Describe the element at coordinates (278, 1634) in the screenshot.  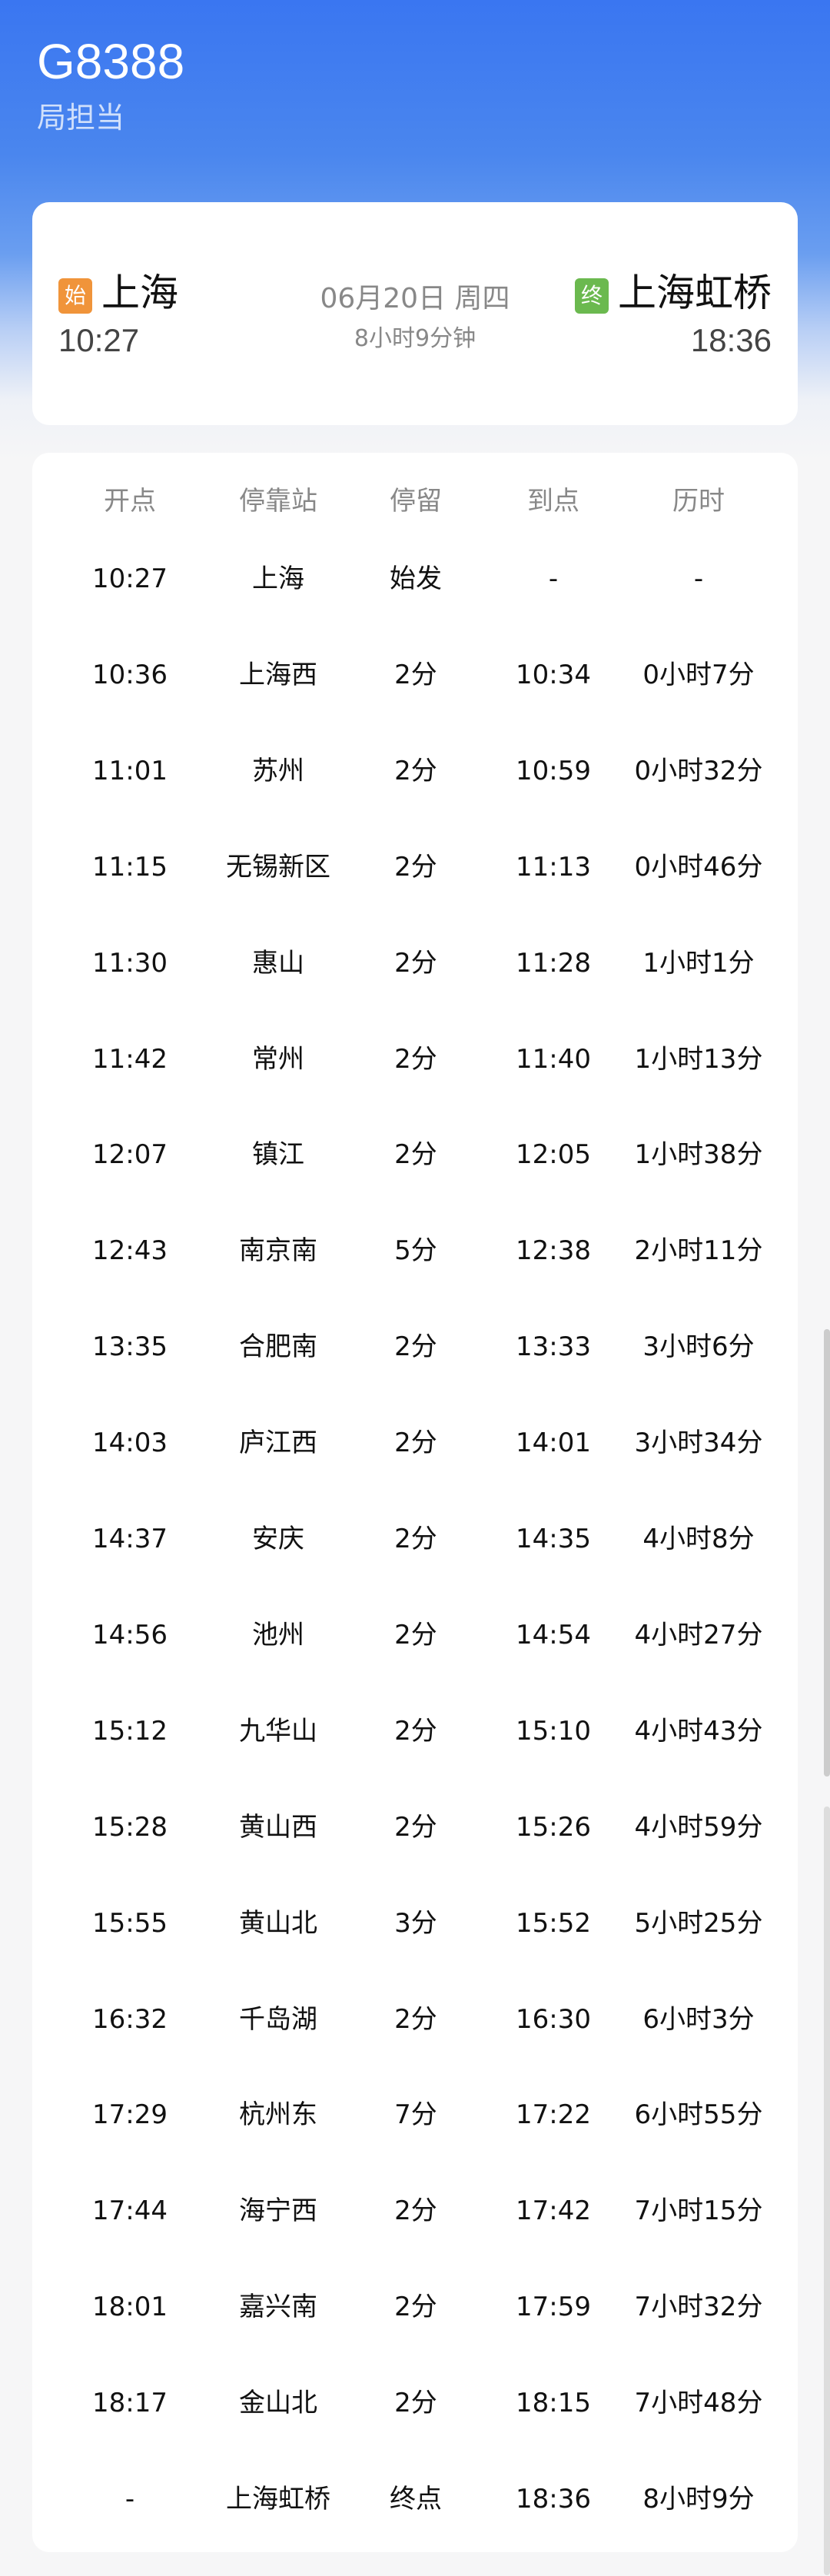
I see `station: 池州` at that location.